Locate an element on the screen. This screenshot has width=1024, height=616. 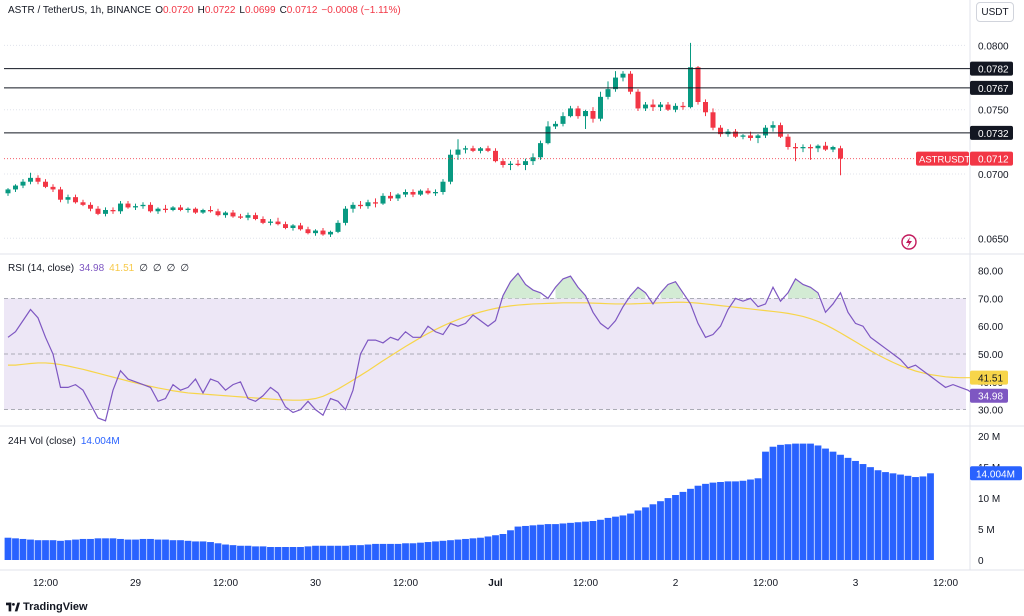
volume-tick-label: 5 M is located at coordinates (986, 530).